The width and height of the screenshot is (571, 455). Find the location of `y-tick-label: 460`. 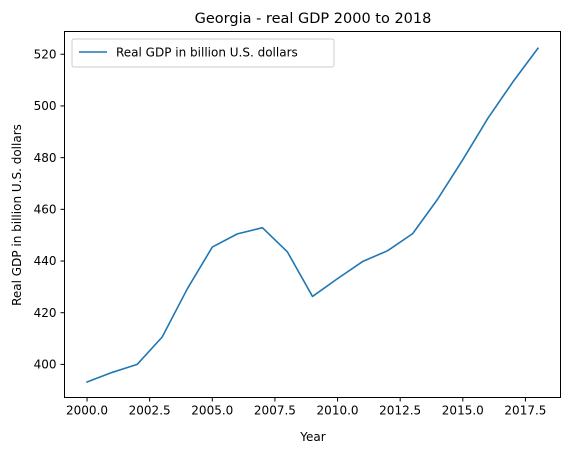

y-tick-label: 460 is located at coordinates (45, 210).